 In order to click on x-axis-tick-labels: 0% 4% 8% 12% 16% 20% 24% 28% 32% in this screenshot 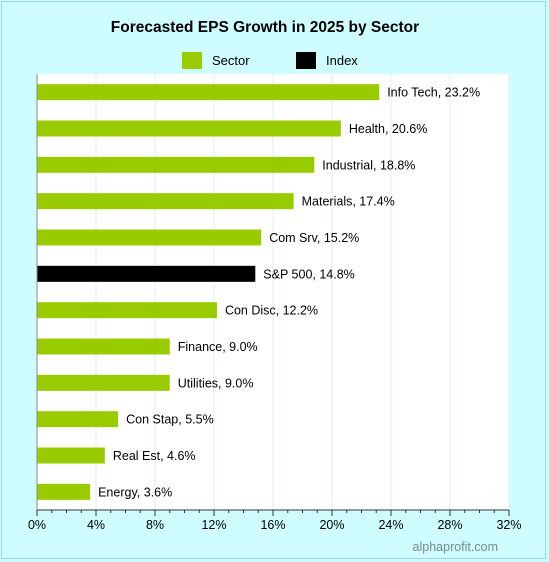, I will do `click(275, 525)`.